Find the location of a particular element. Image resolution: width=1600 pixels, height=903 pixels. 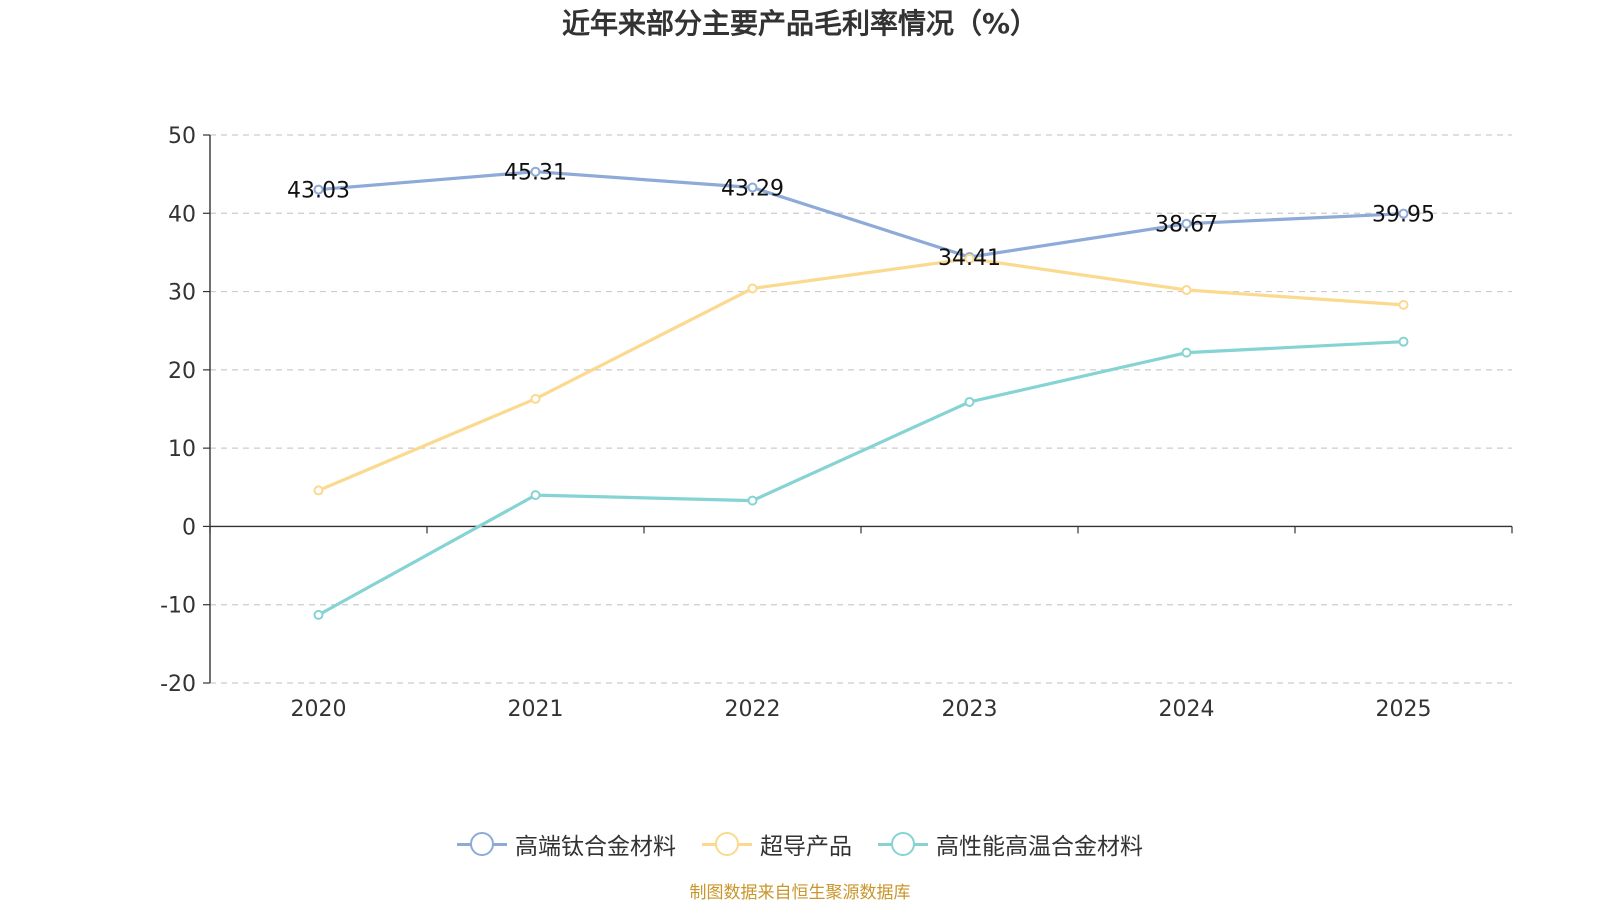

y-tick-label: -10 is located at coordinates (178, 606).